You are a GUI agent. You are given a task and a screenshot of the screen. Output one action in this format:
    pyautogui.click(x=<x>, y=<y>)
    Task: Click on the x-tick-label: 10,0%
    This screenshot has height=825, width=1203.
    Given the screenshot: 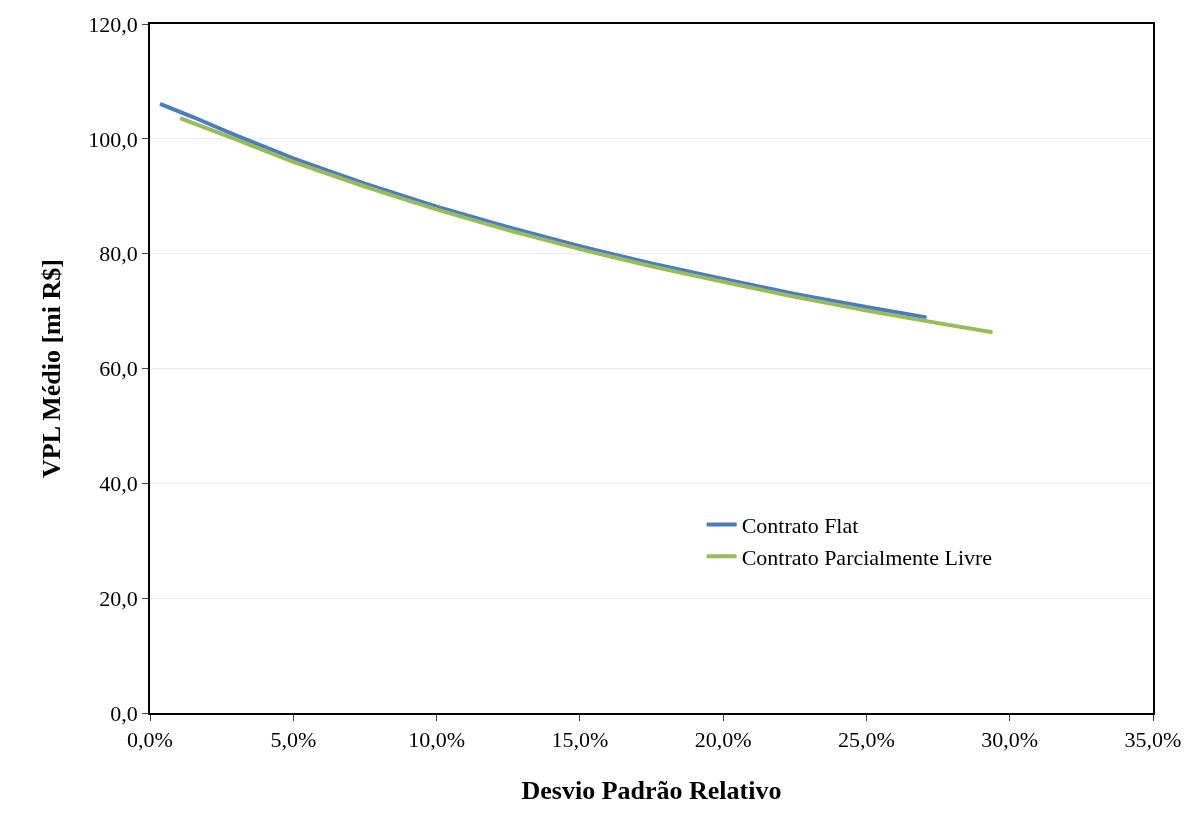 What is the action you would take?
    pyautogui.click(x=436, y=740)
    